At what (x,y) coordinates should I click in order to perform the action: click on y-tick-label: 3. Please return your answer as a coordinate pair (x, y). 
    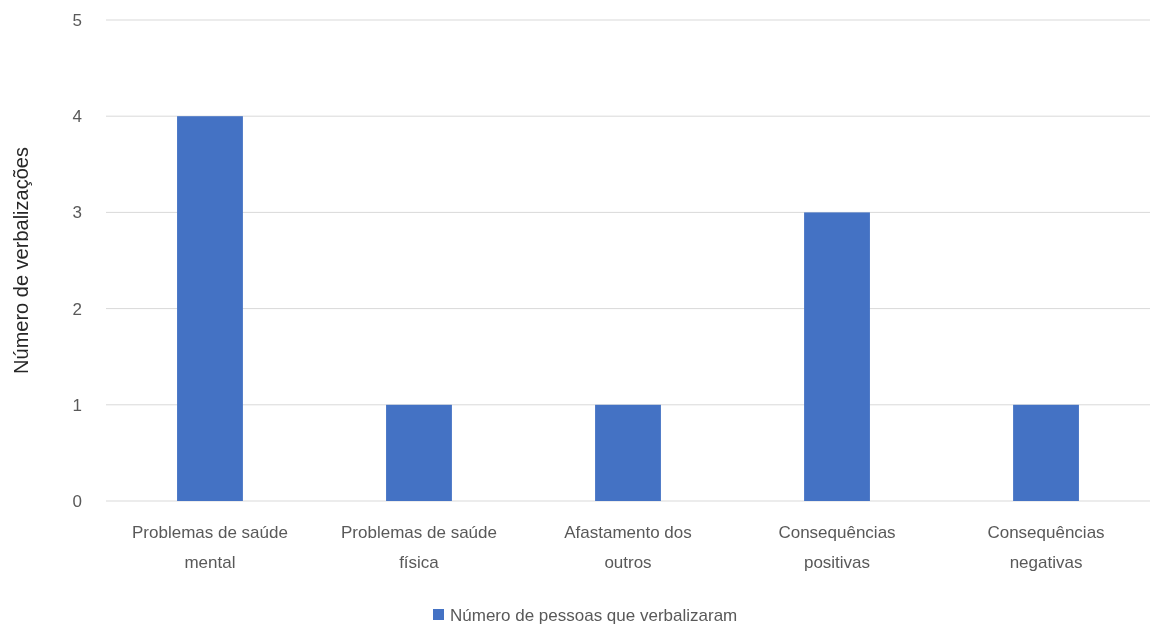
    Looking at the image, I should click on (77, 213).